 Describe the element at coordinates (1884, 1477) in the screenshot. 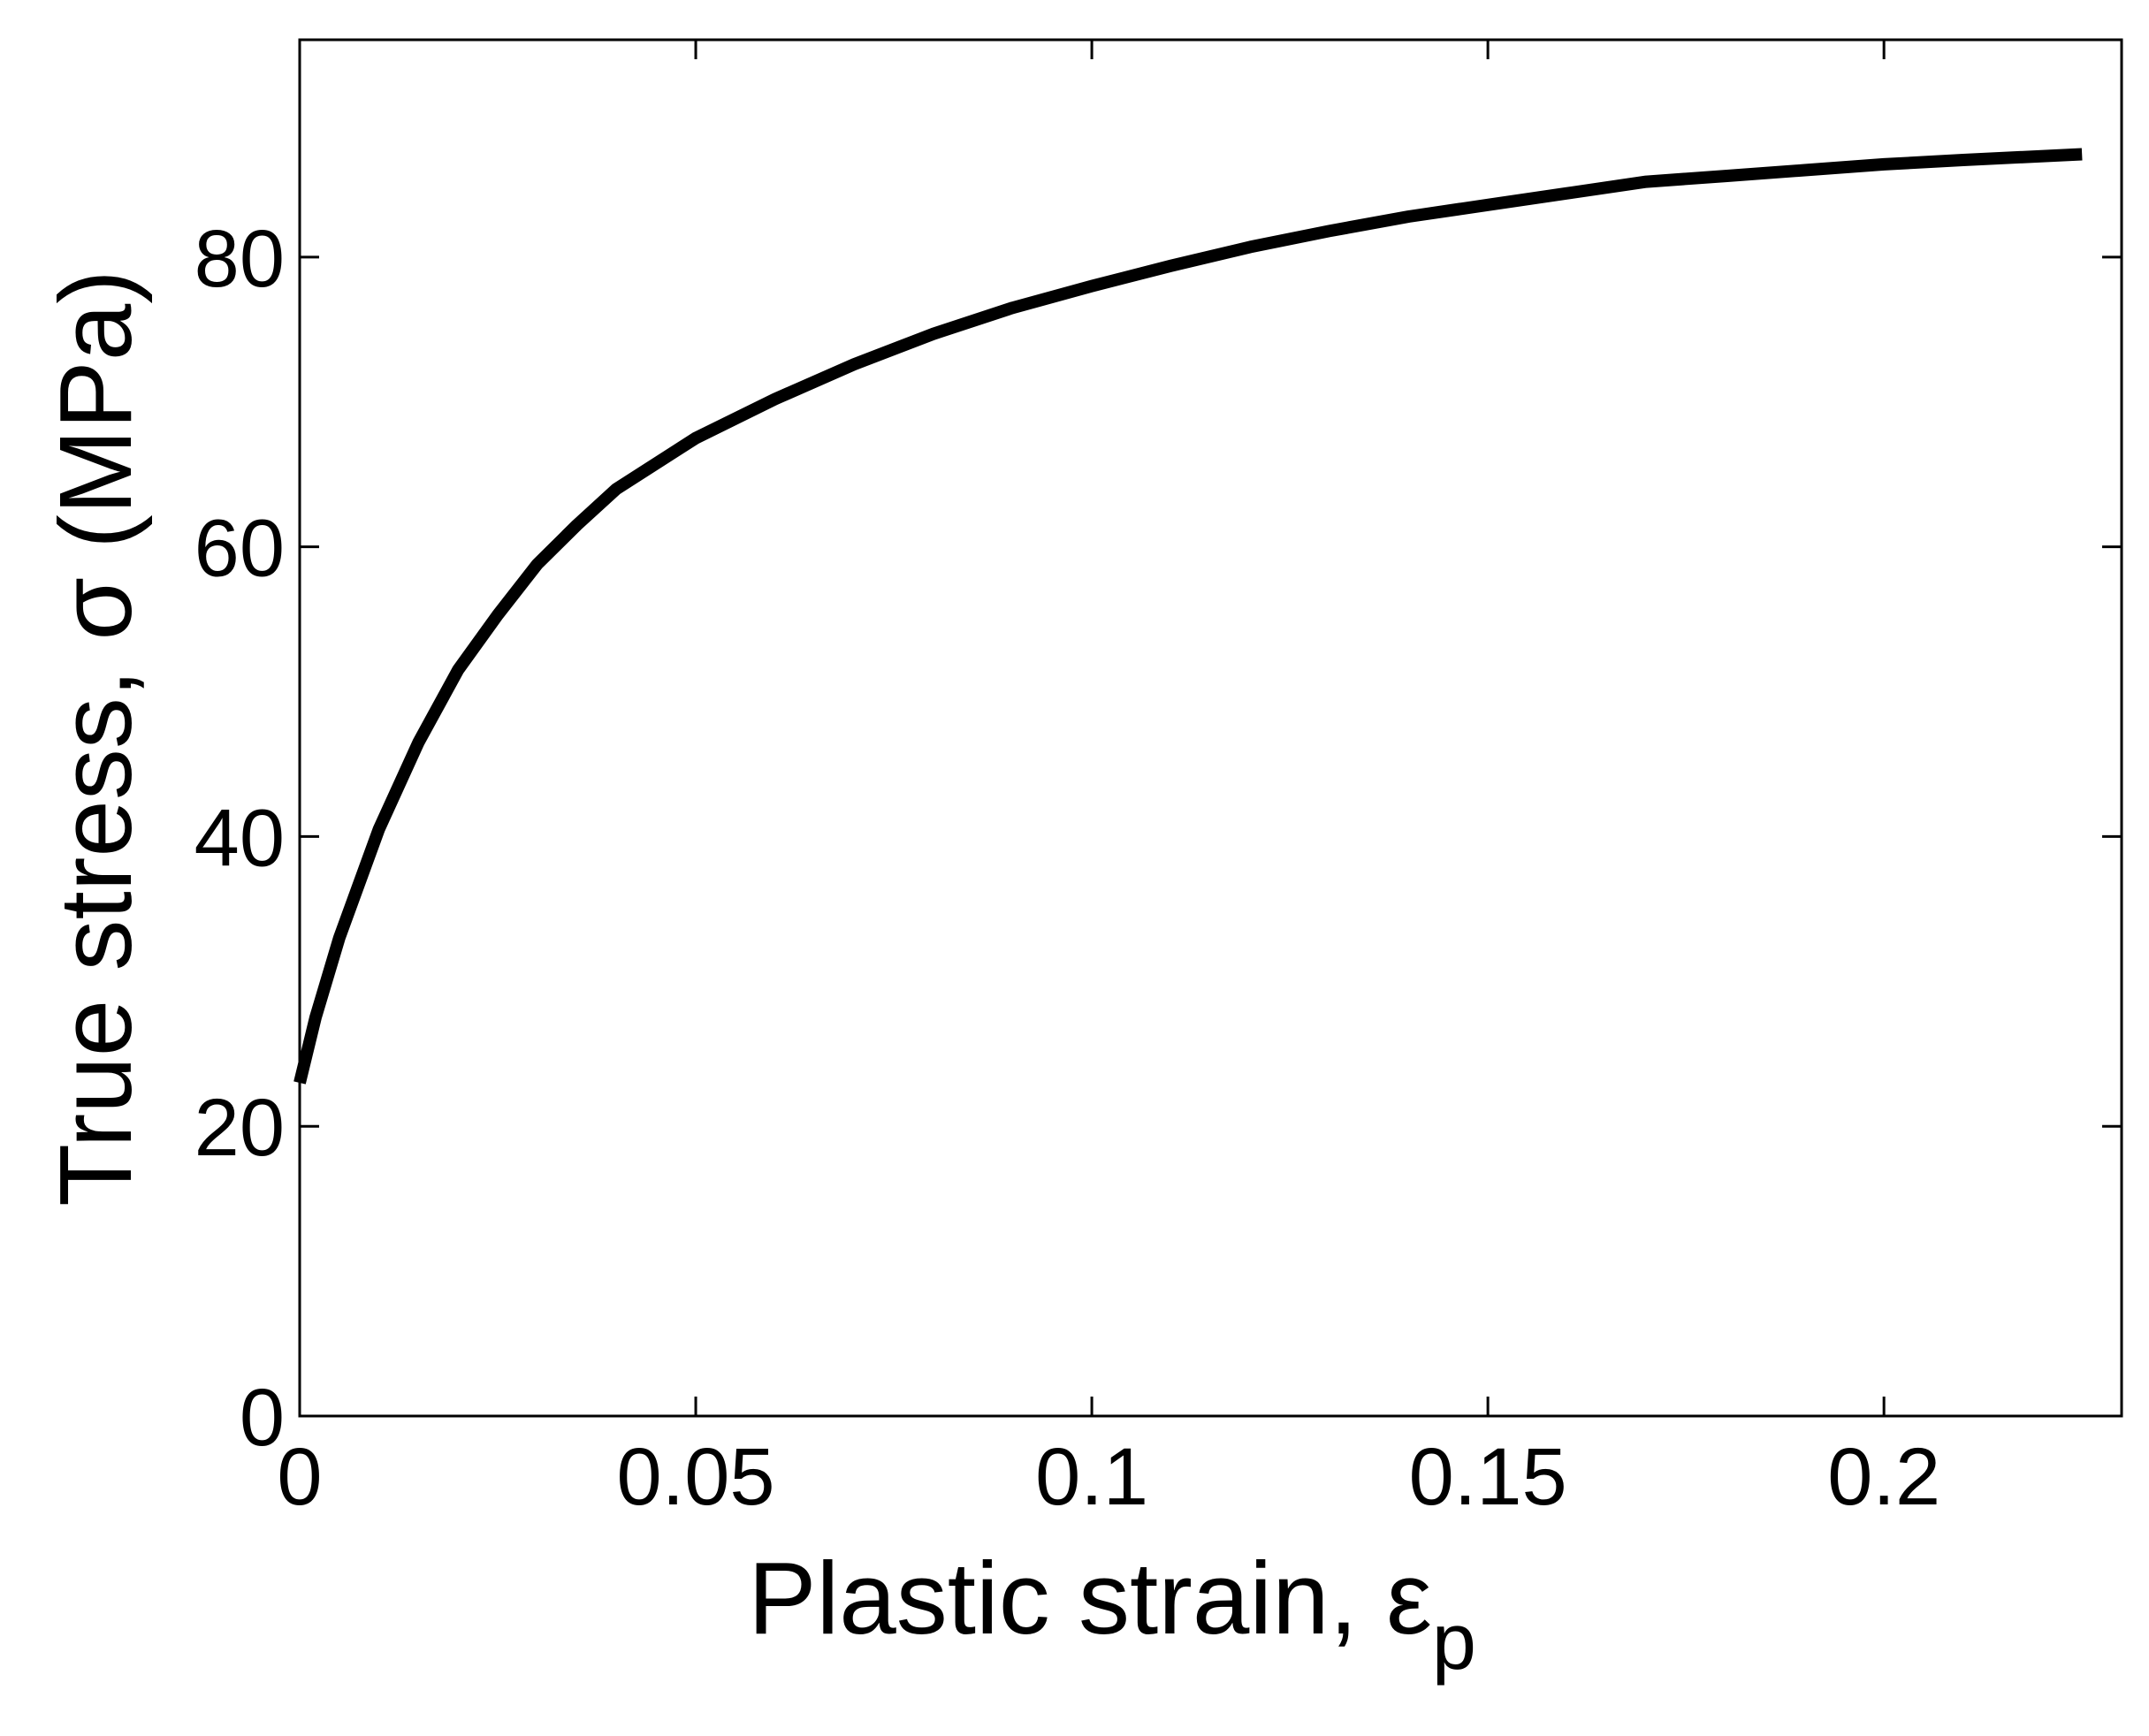

I see `x-tick-label: 0.2` at that location.